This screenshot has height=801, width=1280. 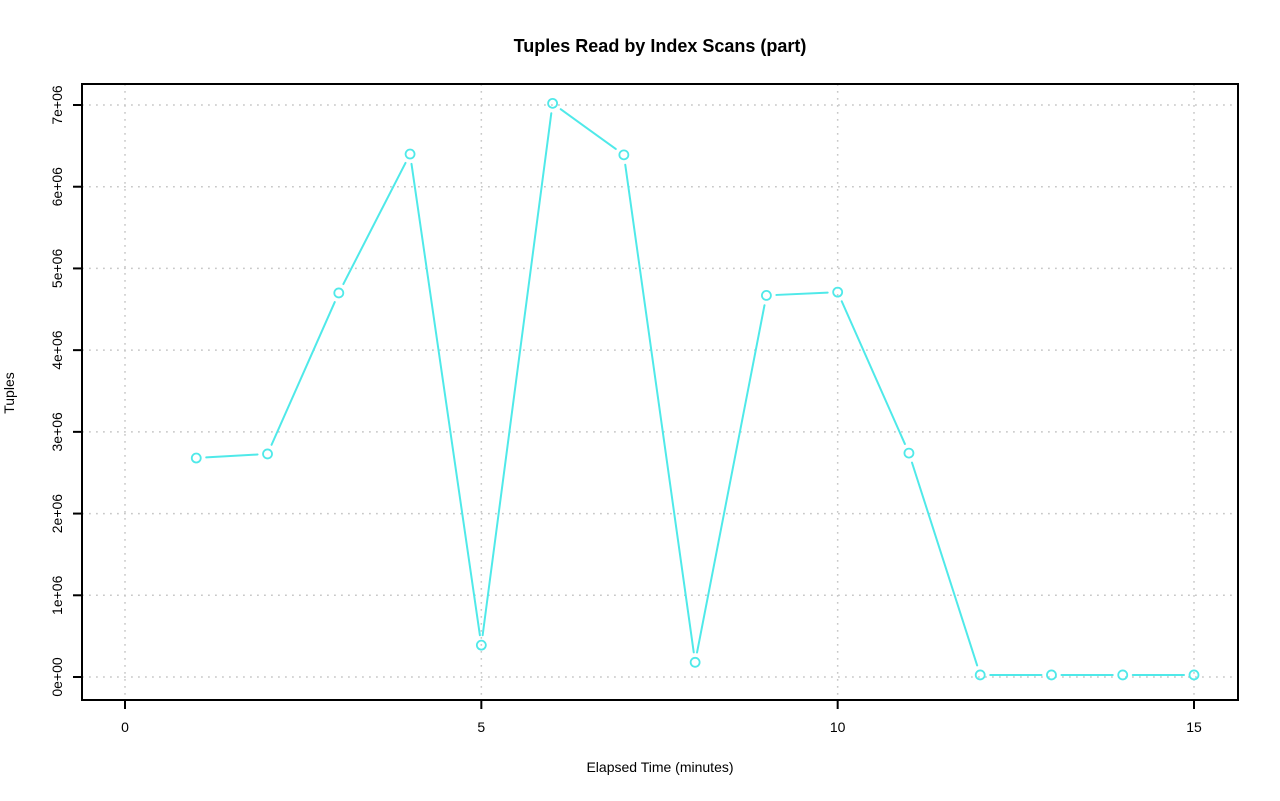 What do you see at coordinates (9, 393) in the screenshot?
I see `y-axis-label: Tuples` at bounding box center [9, 393].